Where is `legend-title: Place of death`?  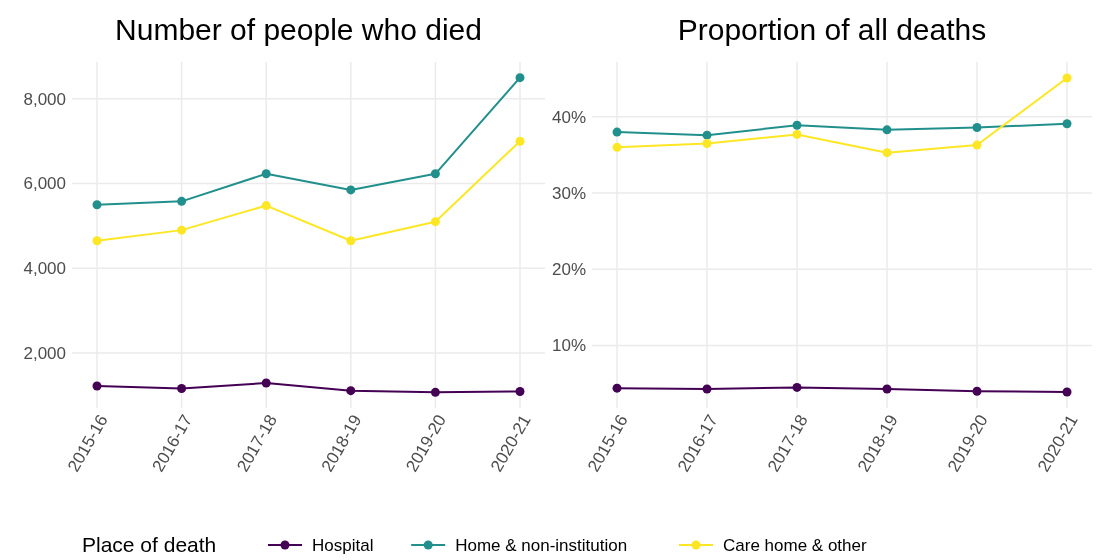 legend-title: Place of death is located at coordinates (149, 545).